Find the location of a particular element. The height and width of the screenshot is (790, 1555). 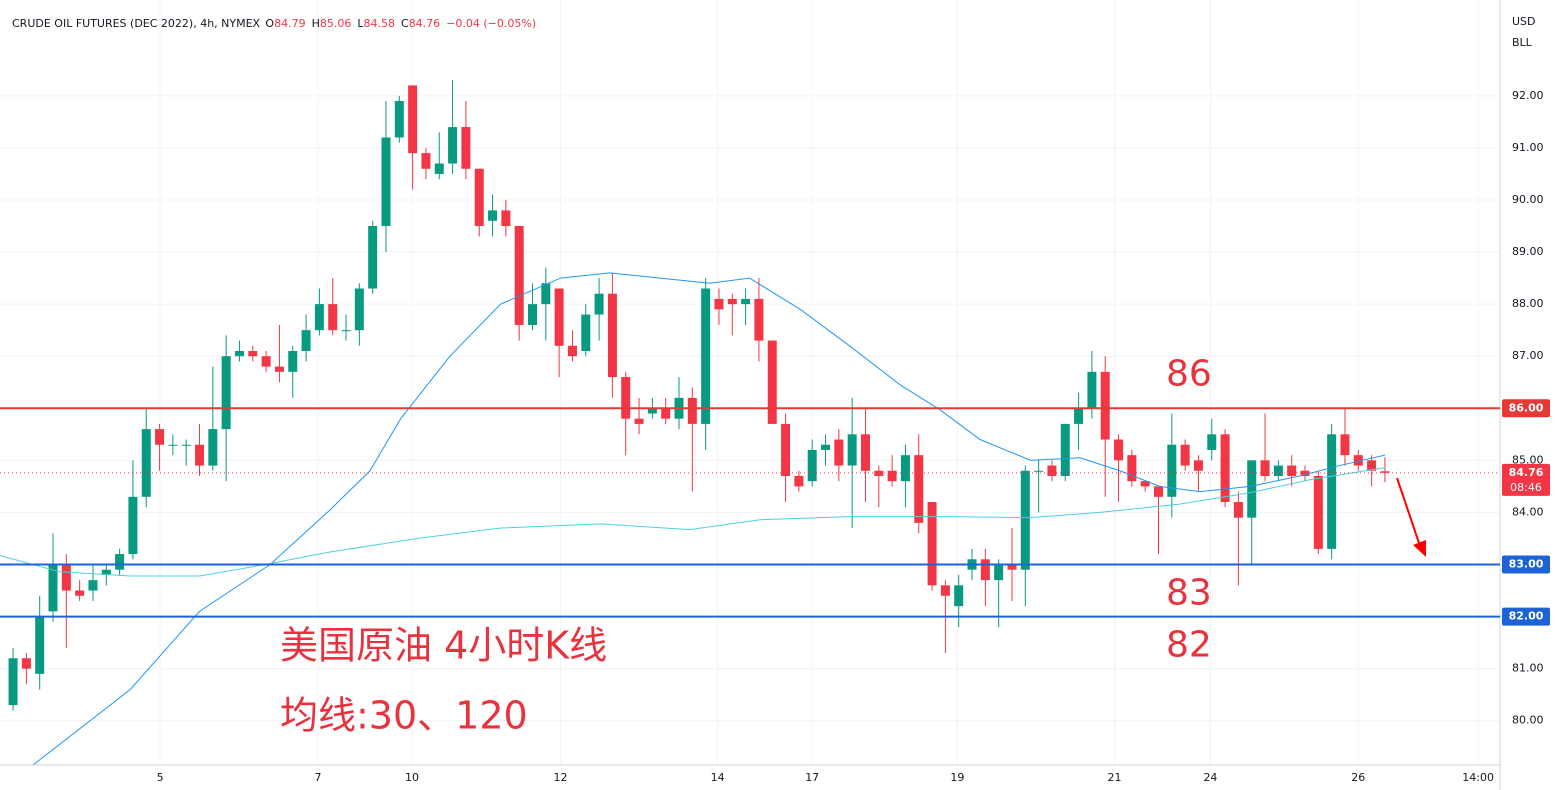

x-tick-label: 14 is located at coordinates (718, 777).